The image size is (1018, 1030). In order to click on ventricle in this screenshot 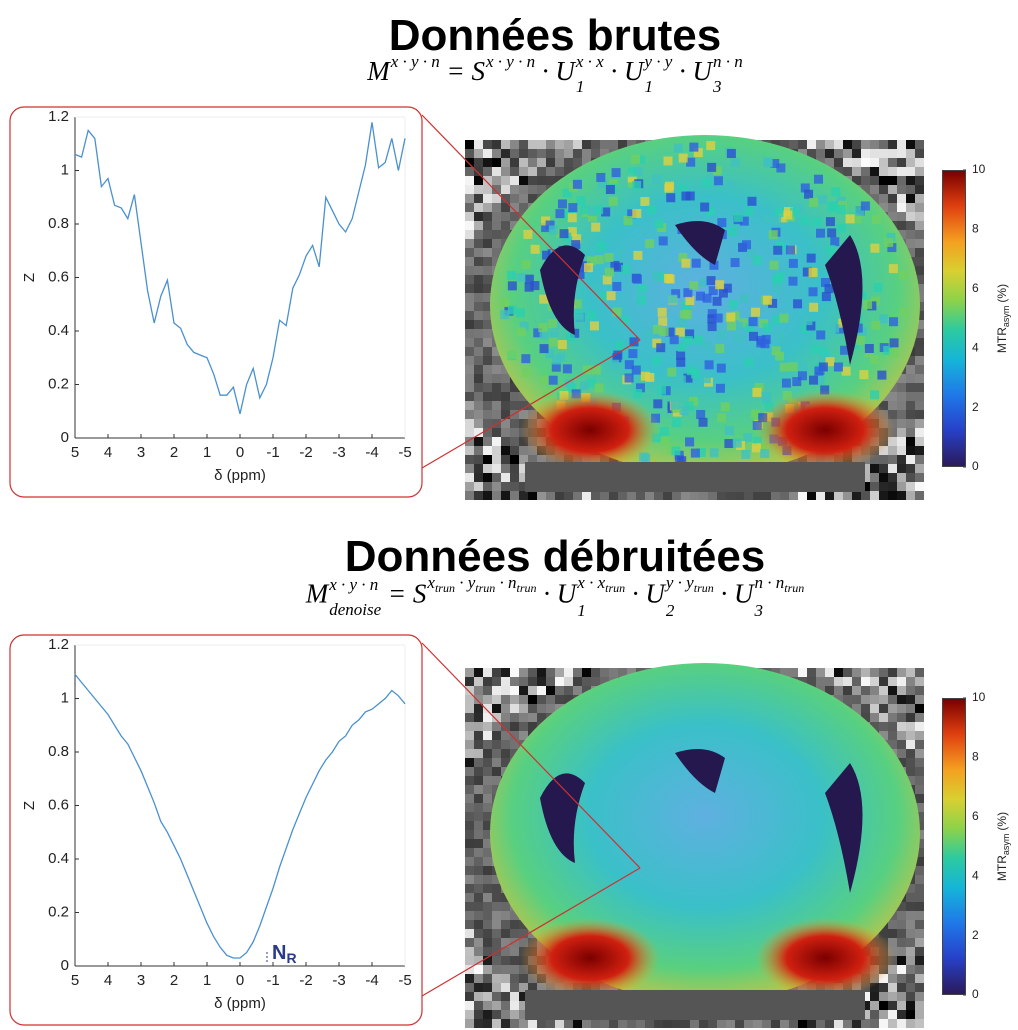, I will do `click(562, 290)`.